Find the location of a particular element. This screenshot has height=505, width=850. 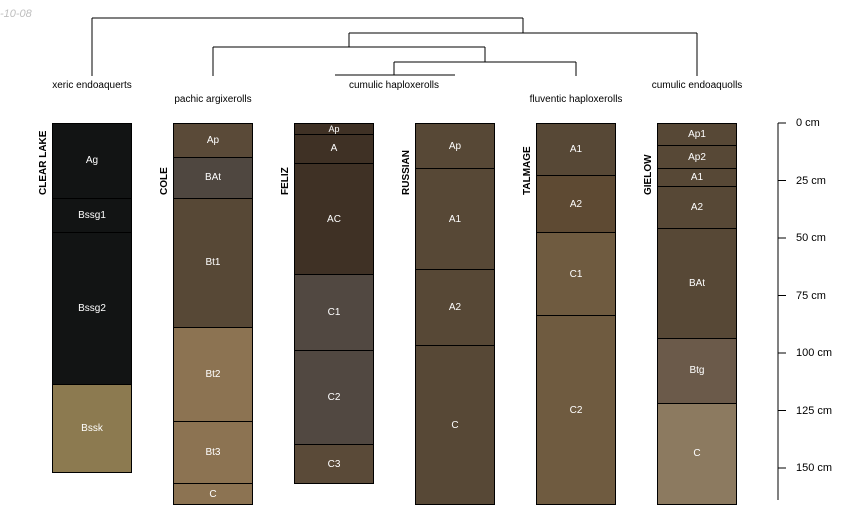

taxonomy-label-xeric: xeric endoaquerts is located at coordinates (92, 85).